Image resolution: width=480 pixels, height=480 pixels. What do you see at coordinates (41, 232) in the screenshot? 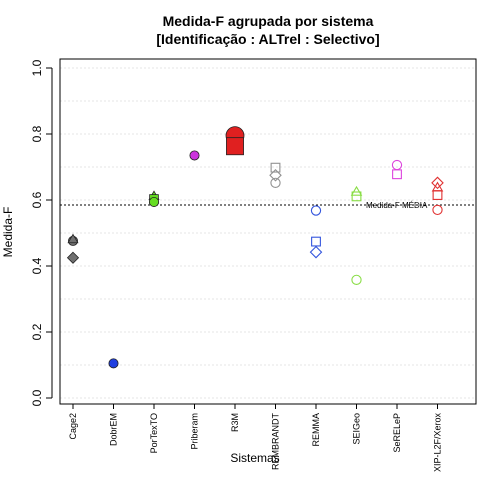
I see `y-axis: 0.0 0.2 0.4 0.6 0.8 1.0` at bounding box center [41, 232].